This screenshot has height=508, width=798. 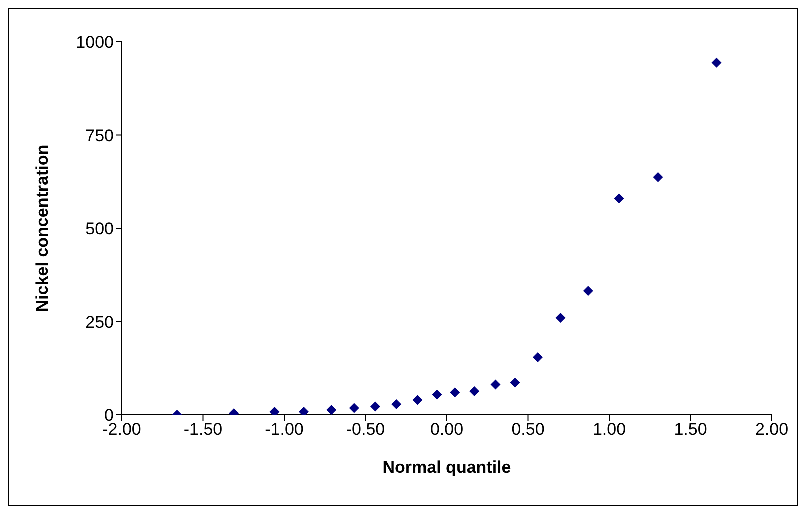 What do you see at coordinates (122, 430) in the screenshot?
I see `x-tick-label: -2.00` at bounding box center [122, 430].